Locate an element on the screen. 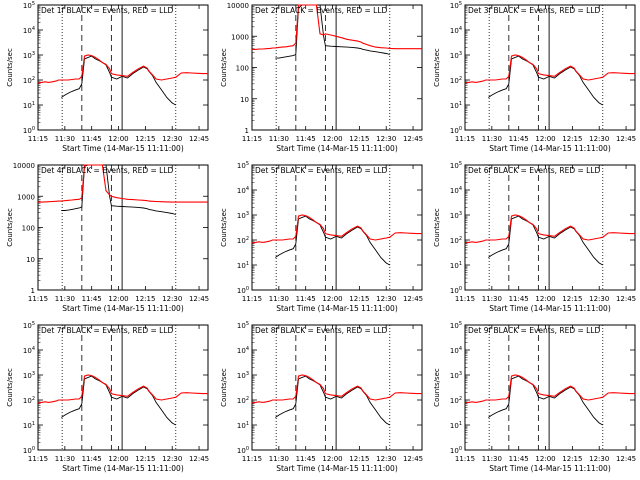 Image resolution: width=640 pixels, height=480 pixels. y-tick-label: 1000 is located at coordinates (240, 37).